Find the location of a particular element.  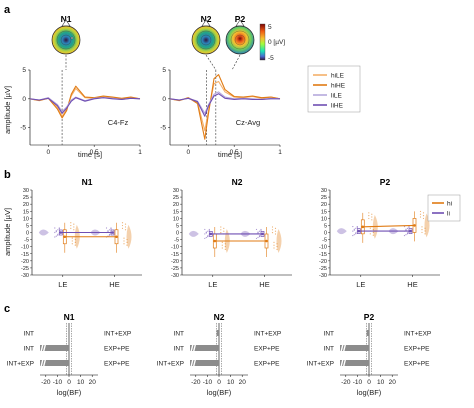

panel-a-p2-title: P2 is located at coordinates (240, 19).